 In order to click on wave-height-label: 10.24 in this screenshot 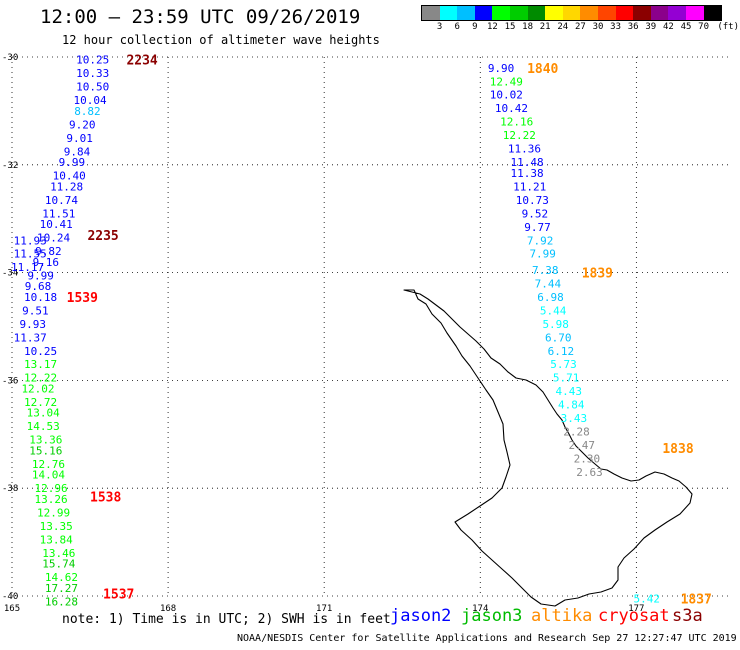, I will do `click(53, 238)`.